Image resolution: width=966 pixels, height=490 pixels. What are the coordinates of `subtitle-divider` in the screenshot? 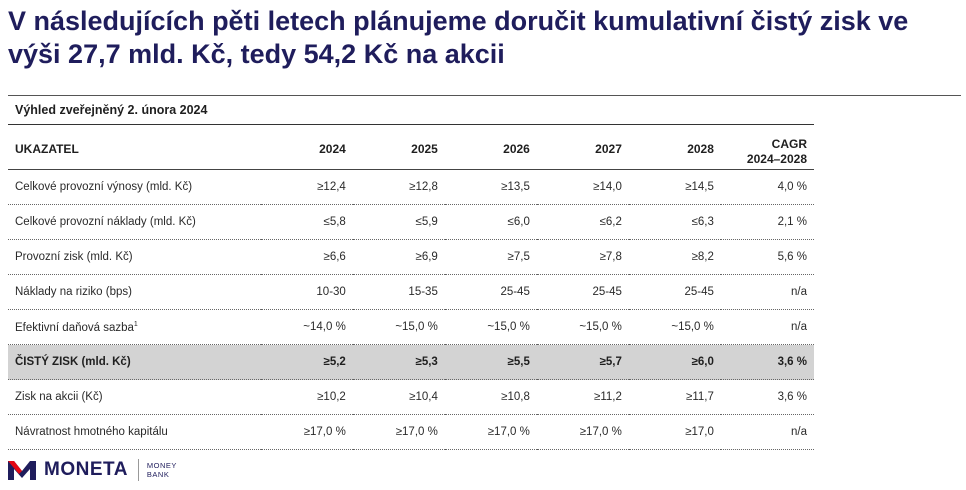 It's located at (411, 124).